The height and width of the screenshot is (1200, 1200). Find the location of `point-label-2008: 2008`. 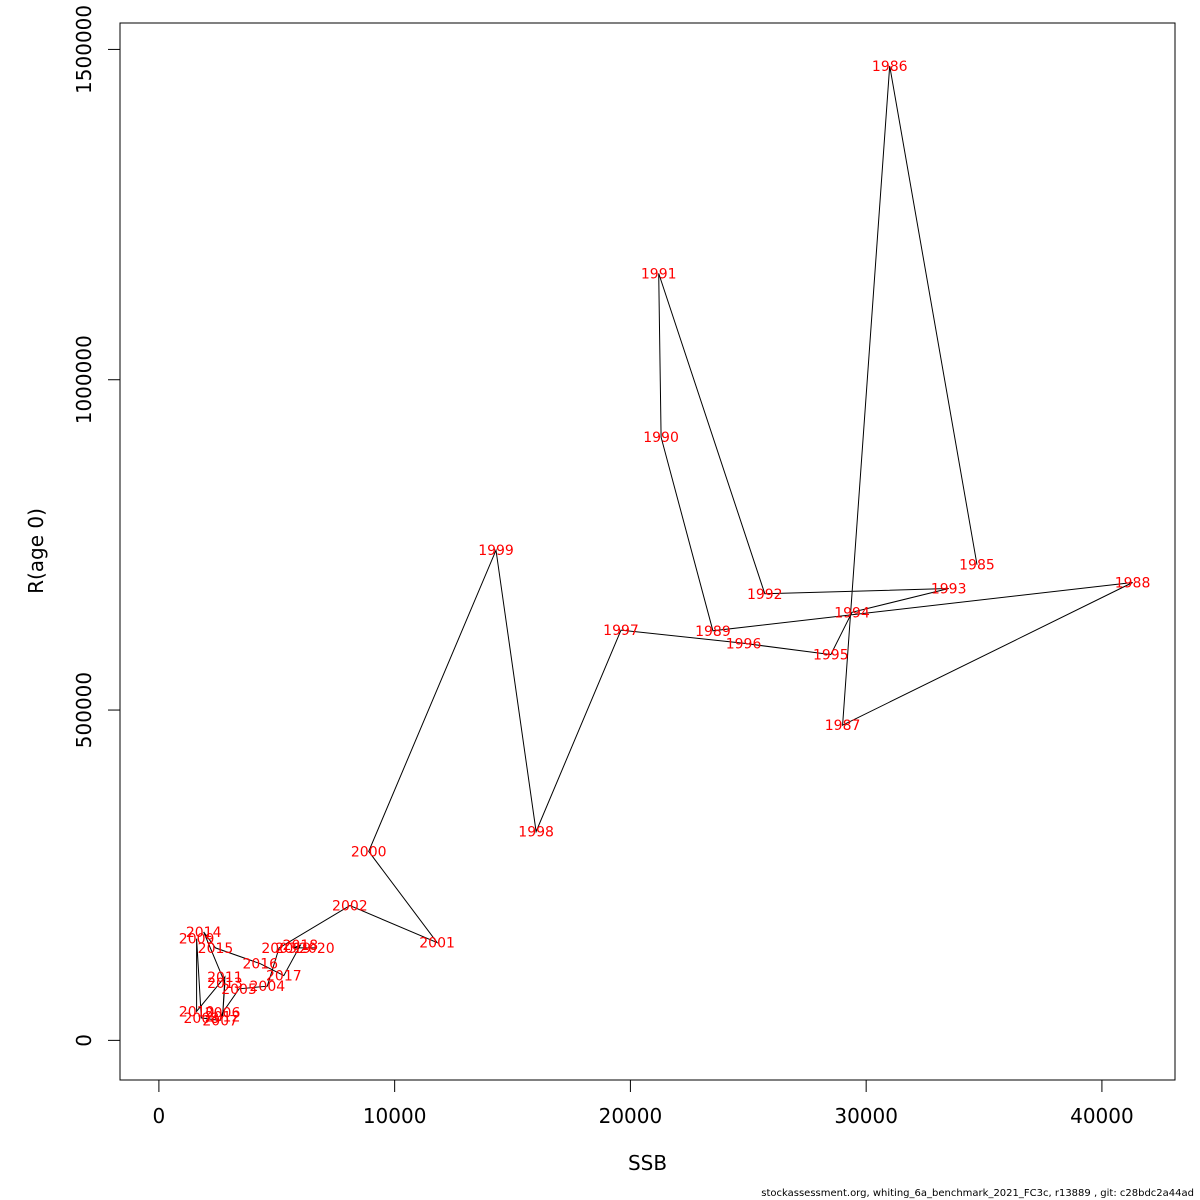

point-label-2008: 2008 is located at coordinates (202, 1019).